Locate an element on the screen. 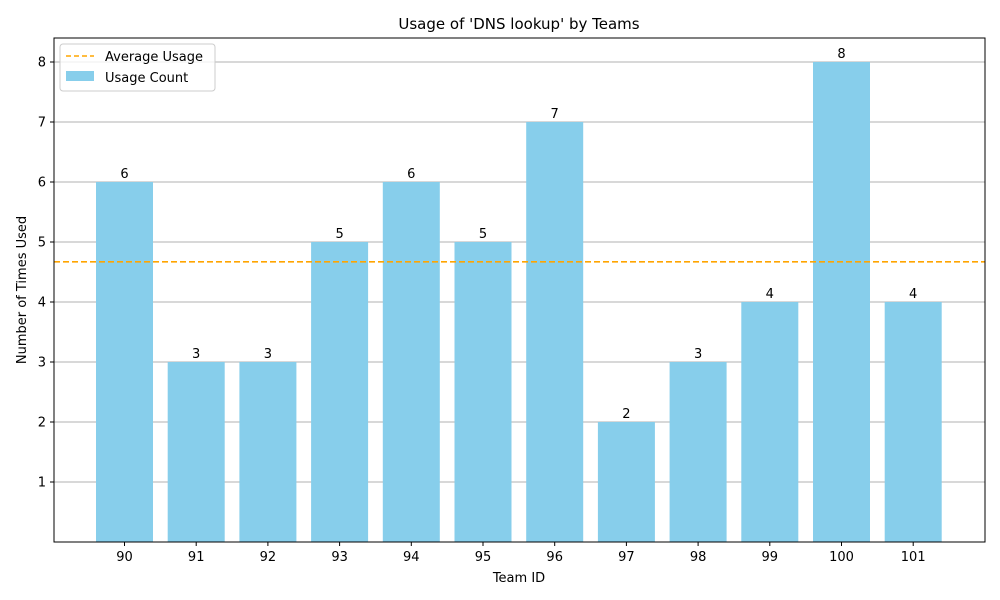 This screenshot has width=1000, height=600. legend-usage-label: Usage Count is located at coordinates (146, 78).